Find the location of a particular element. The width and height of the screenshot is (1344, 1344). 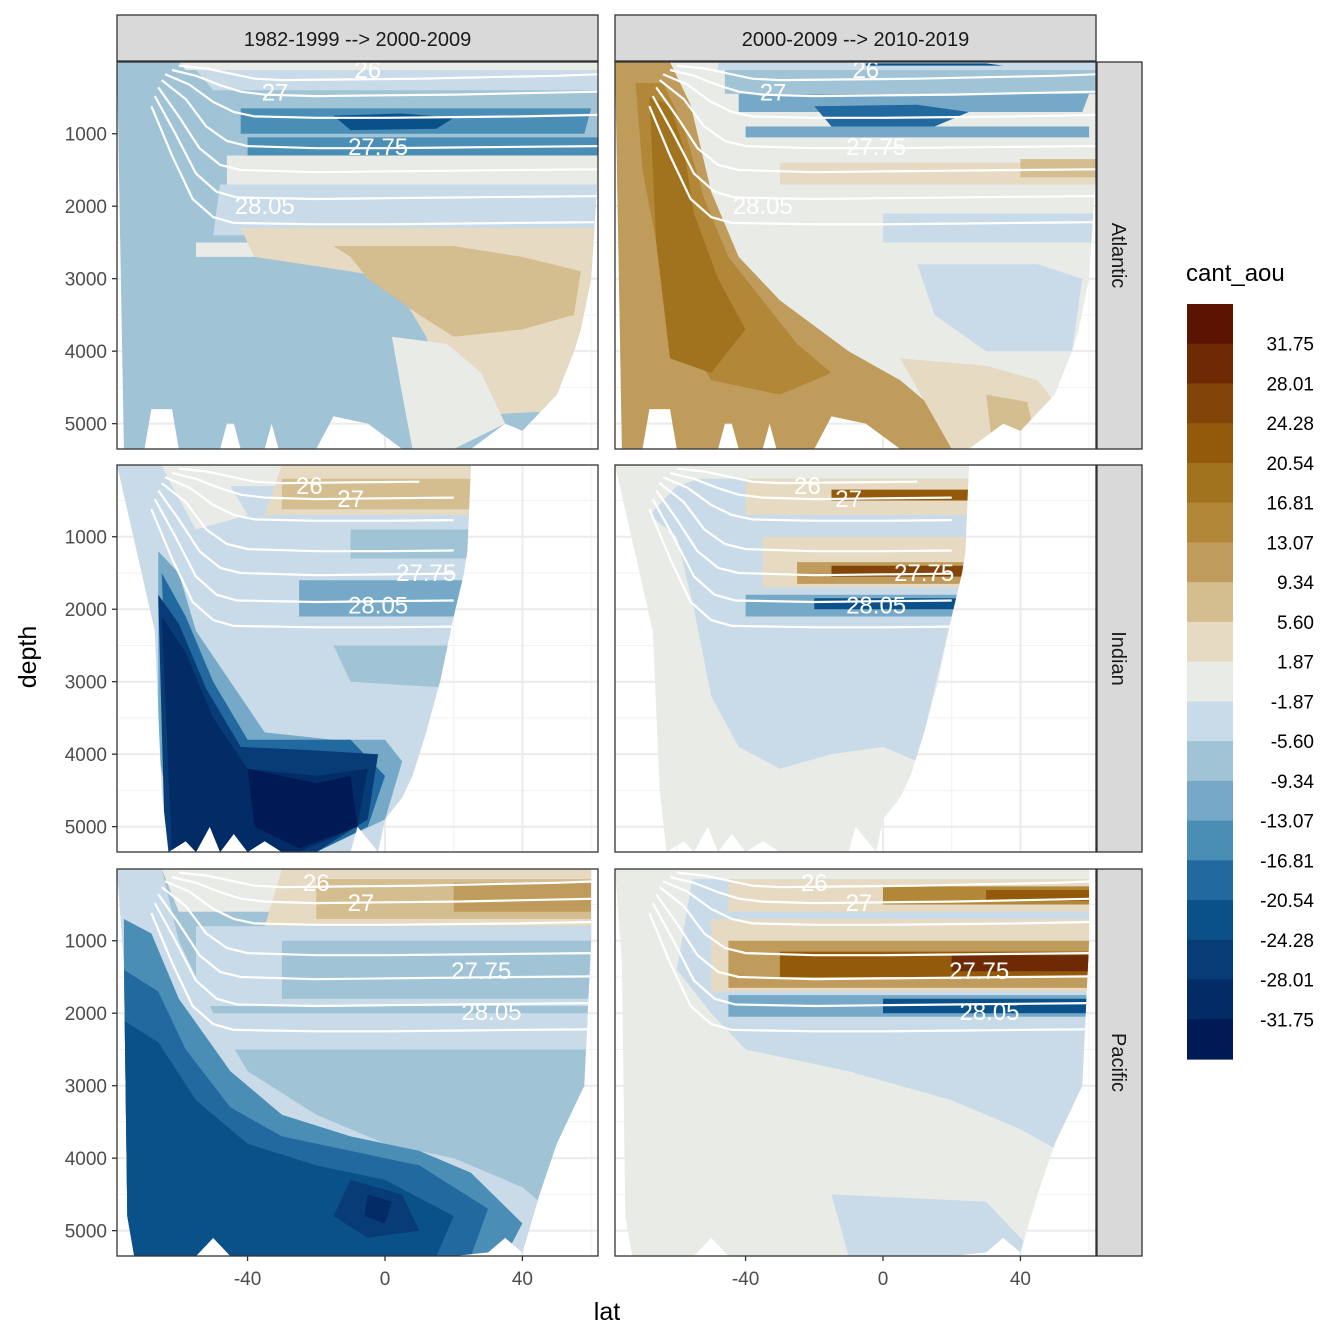

x-tick-label: 40 is located at coordinates (522, 1279).